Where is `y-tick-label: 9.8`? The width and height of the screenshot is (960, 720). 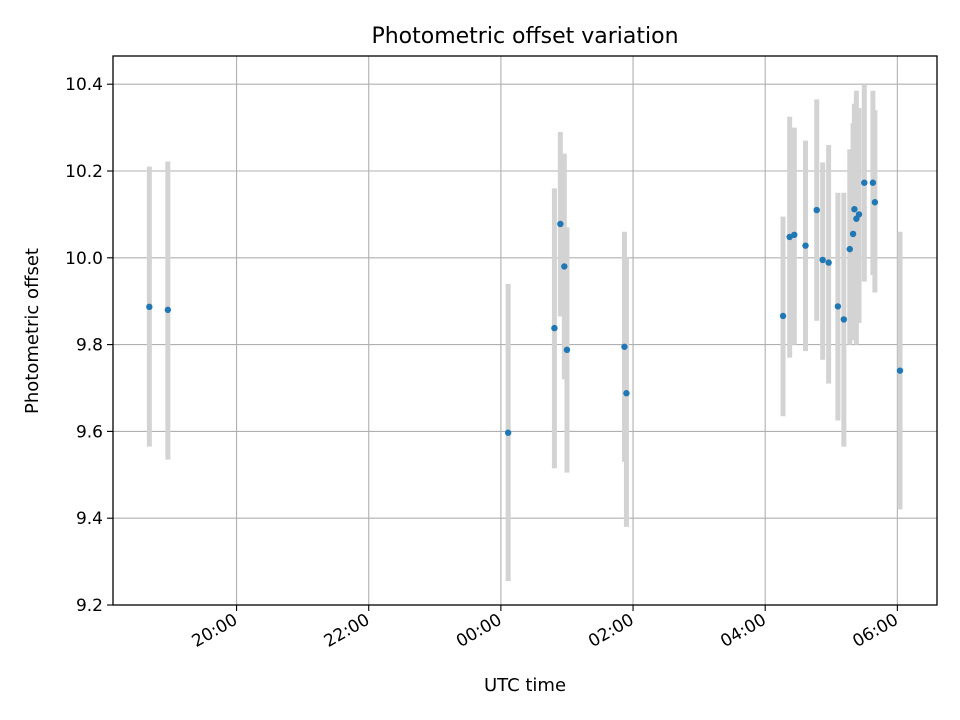 y-tick-label: 9.8 is located at coordinates (89, 346).